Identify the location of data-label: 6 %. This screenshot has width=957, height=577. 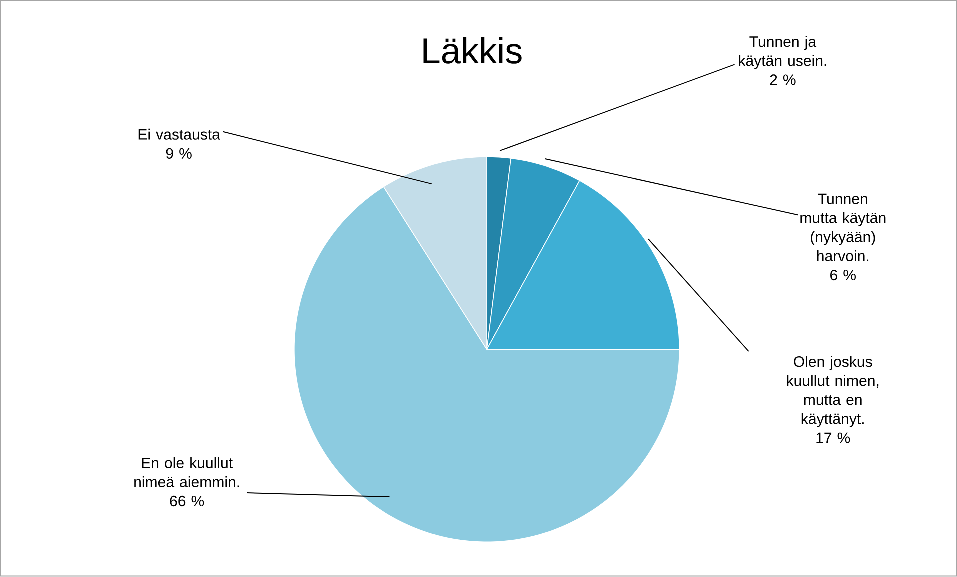
(843, 275).